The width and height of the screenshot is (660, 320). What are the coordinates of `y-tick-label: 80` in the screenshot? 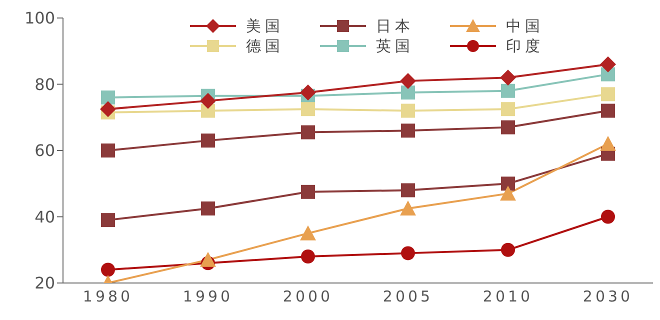 It's located at (44, 84).